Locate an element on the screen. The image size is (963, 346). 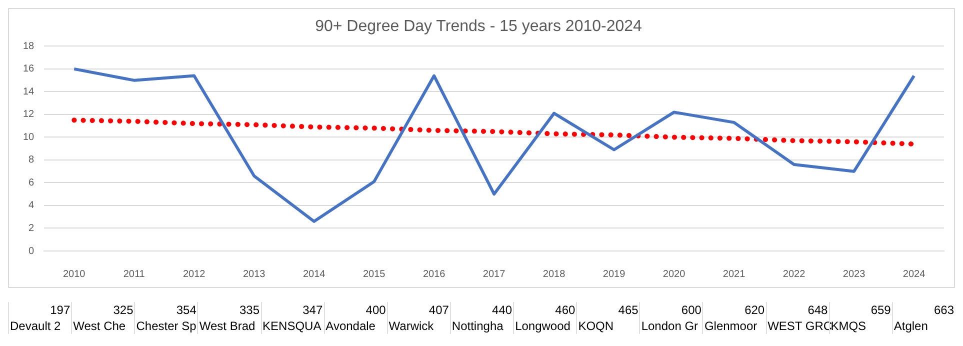
x-tick-label: 2019 is located at coordinates (614, 274).